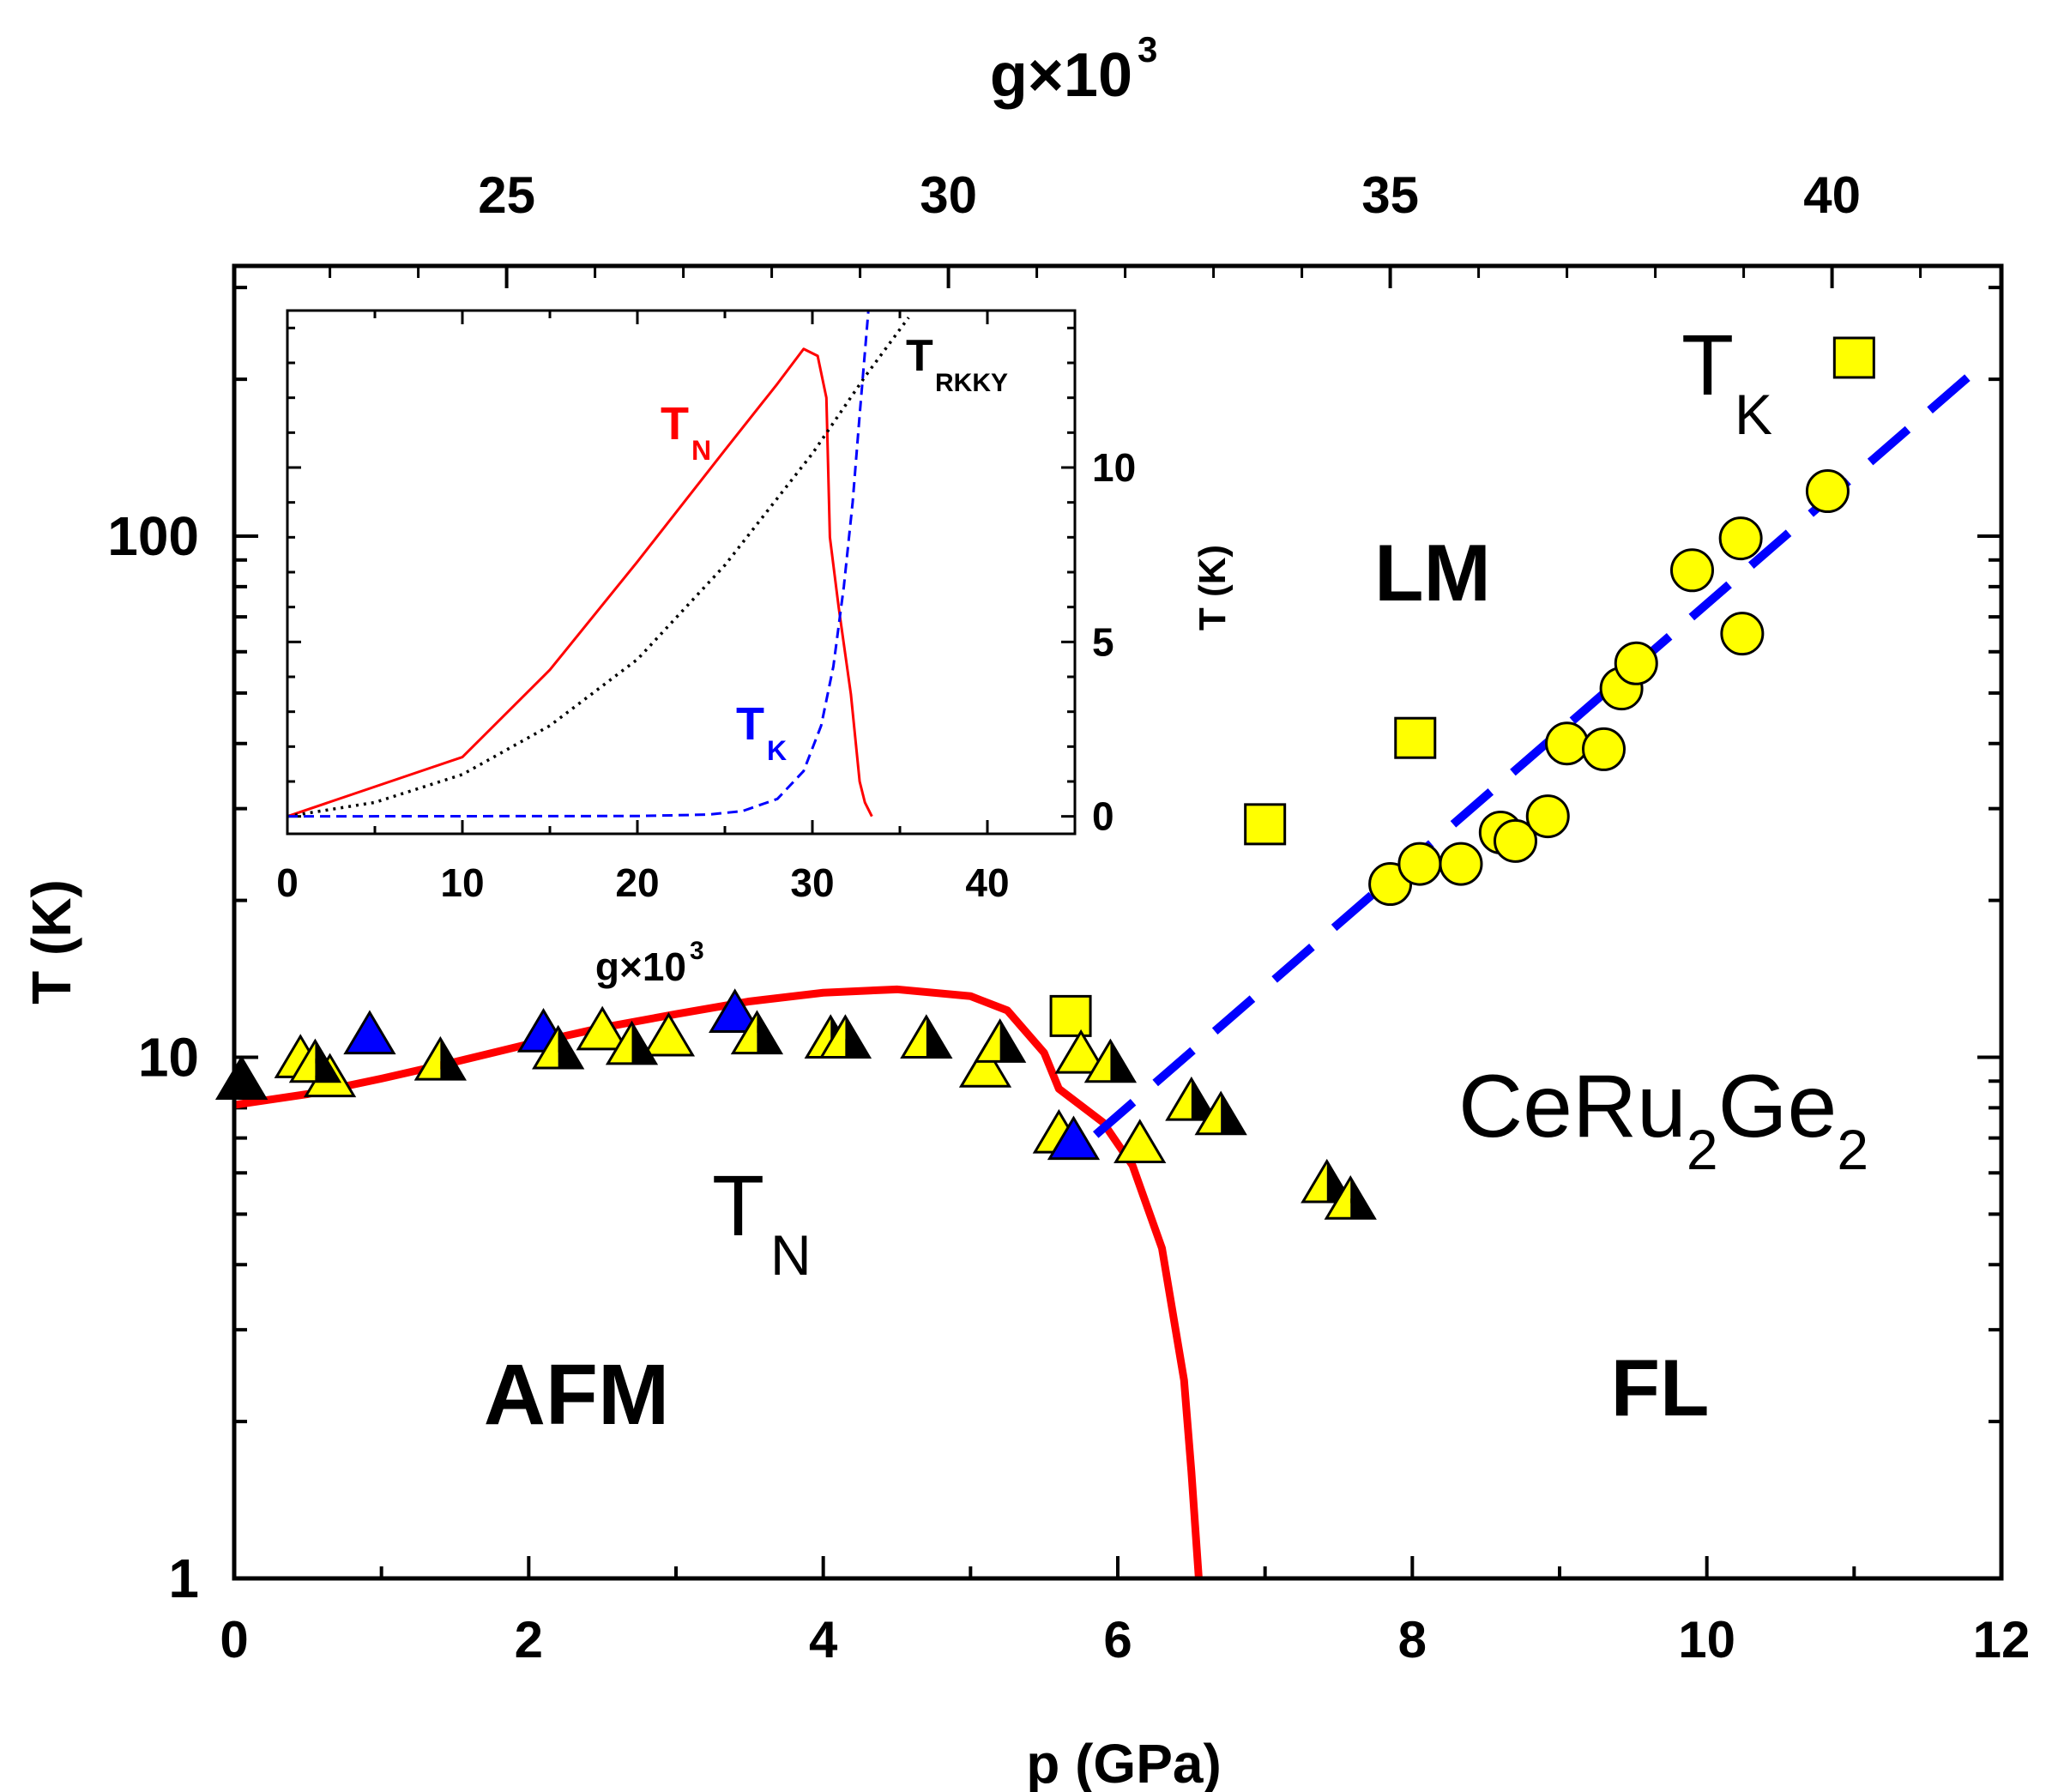 Image resolution: width=2052 pixels, height=1792 pixels. Describe the element at coordinates (1061, 75) in the screenshot. I see `top-x-axis-title: g×10` at that location.